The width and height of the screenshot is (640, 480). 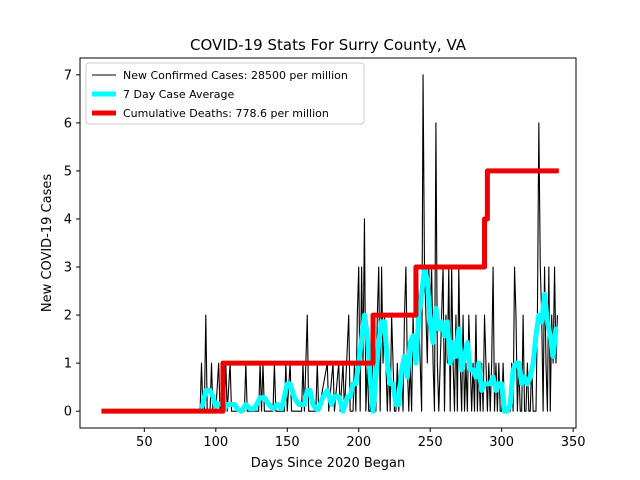 I want to click on x-tick-label: 100, so click(x=215, y=442).